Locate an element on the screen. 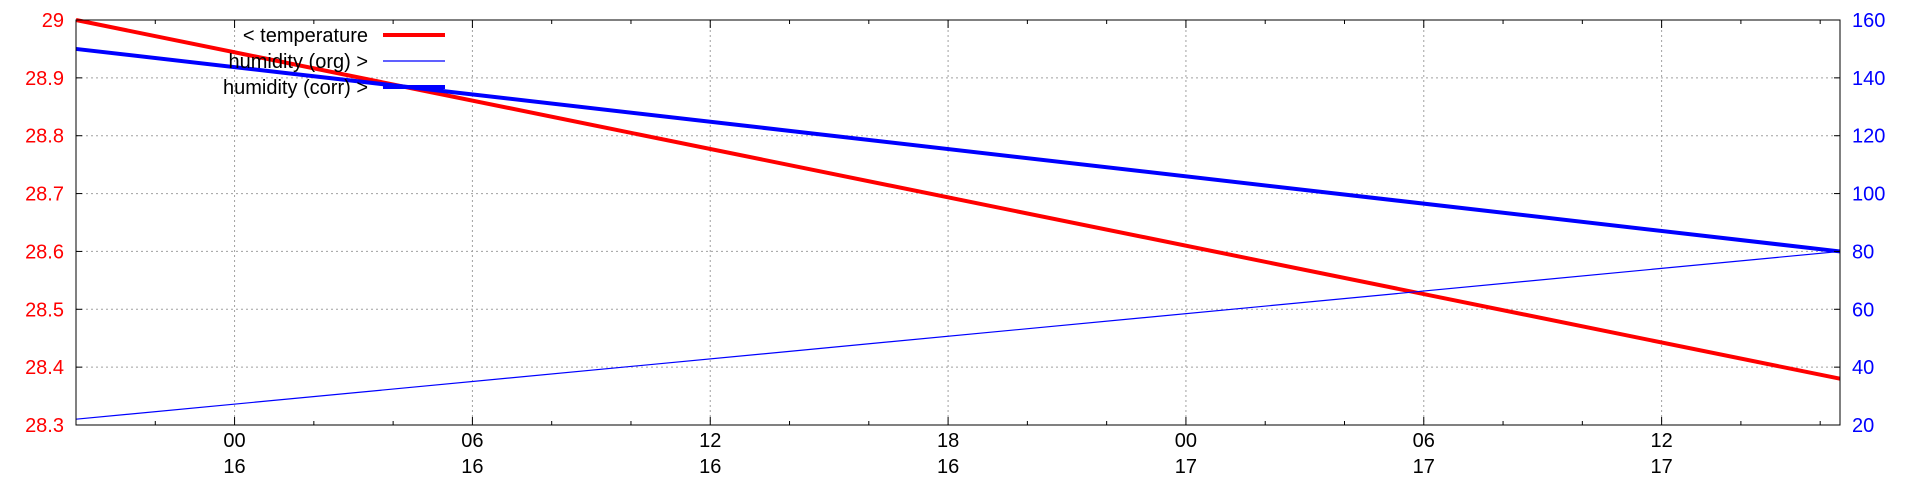  x-tick-label-time: 18 is located at coordinates (948, 441).